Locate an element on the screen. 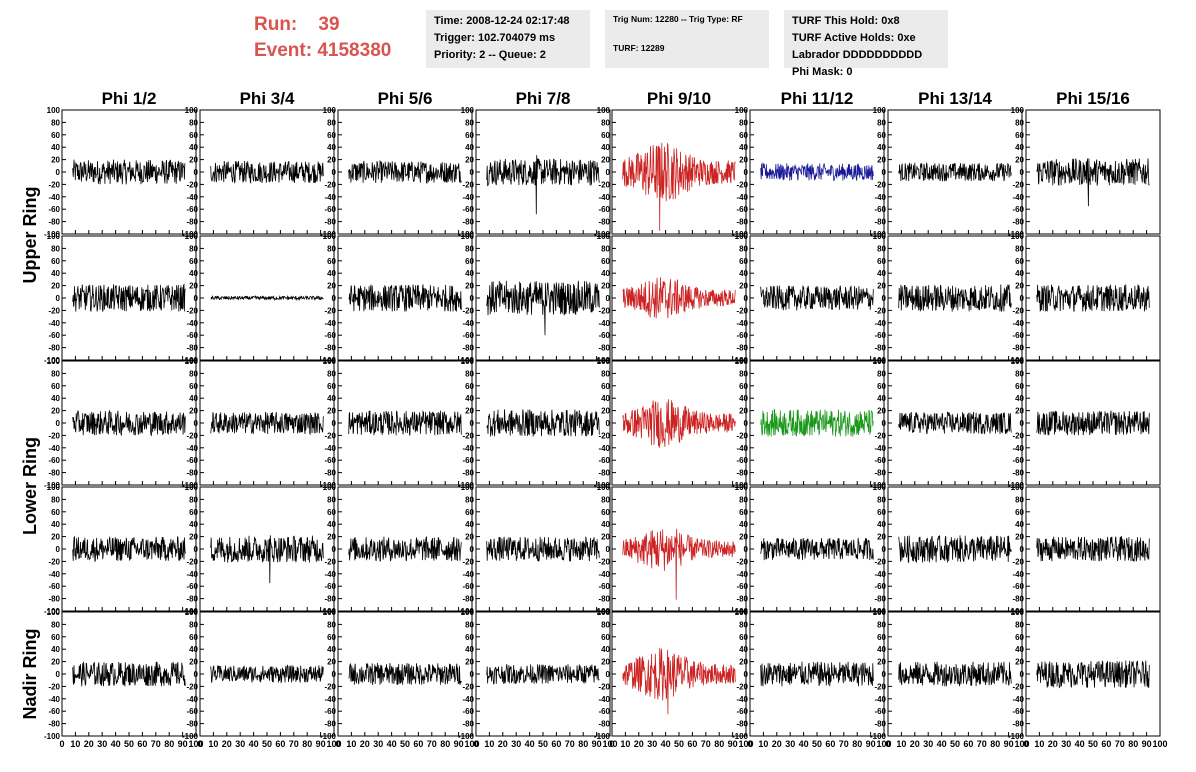  panel-frame is located at coordinates (267, 549).